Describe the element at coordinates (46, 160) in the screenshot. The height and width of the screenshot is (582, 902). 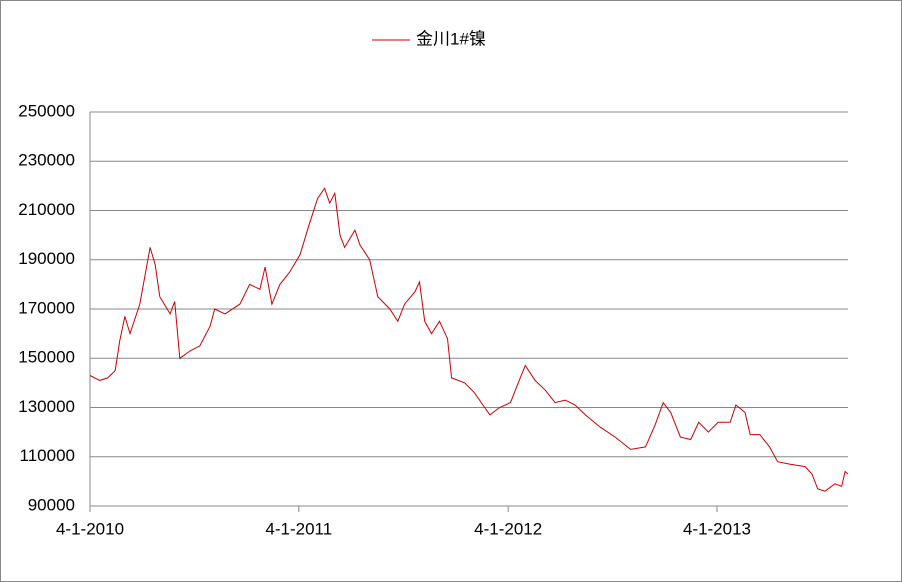
I see `y-tick-label: 230000` at that location.